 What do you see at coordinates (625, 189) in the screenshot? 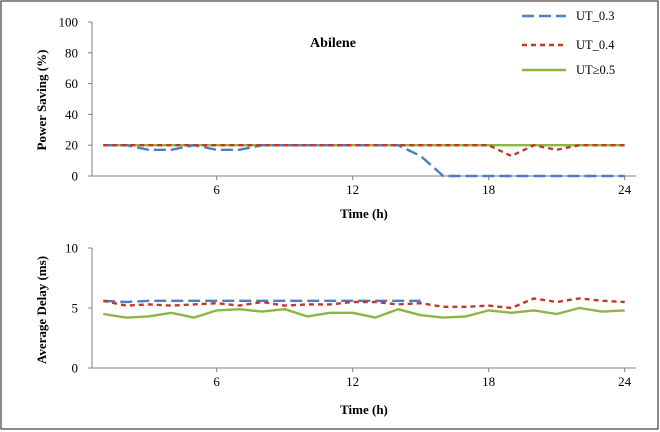
I see `power-saving-x-tick-label: 24` at bounding box center [625, 189].